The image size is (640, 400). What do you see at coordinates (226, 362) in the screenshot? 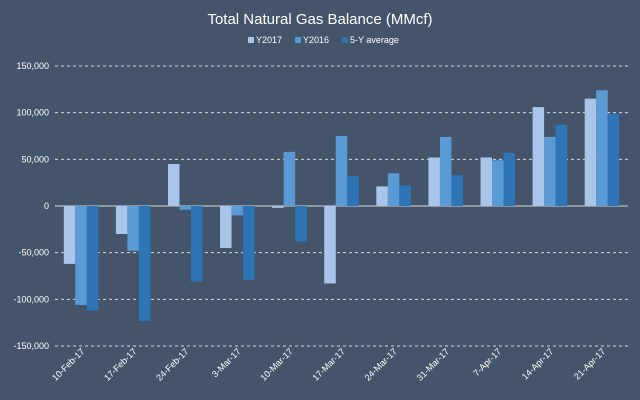
I see `x-tick-label: 3-Mar-17` at bounding box center [226, 362].